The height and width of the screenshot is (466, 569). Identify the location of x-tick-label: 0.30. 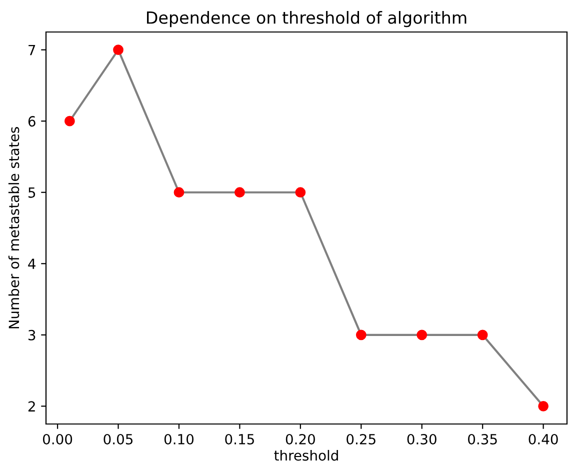
(421, 439).